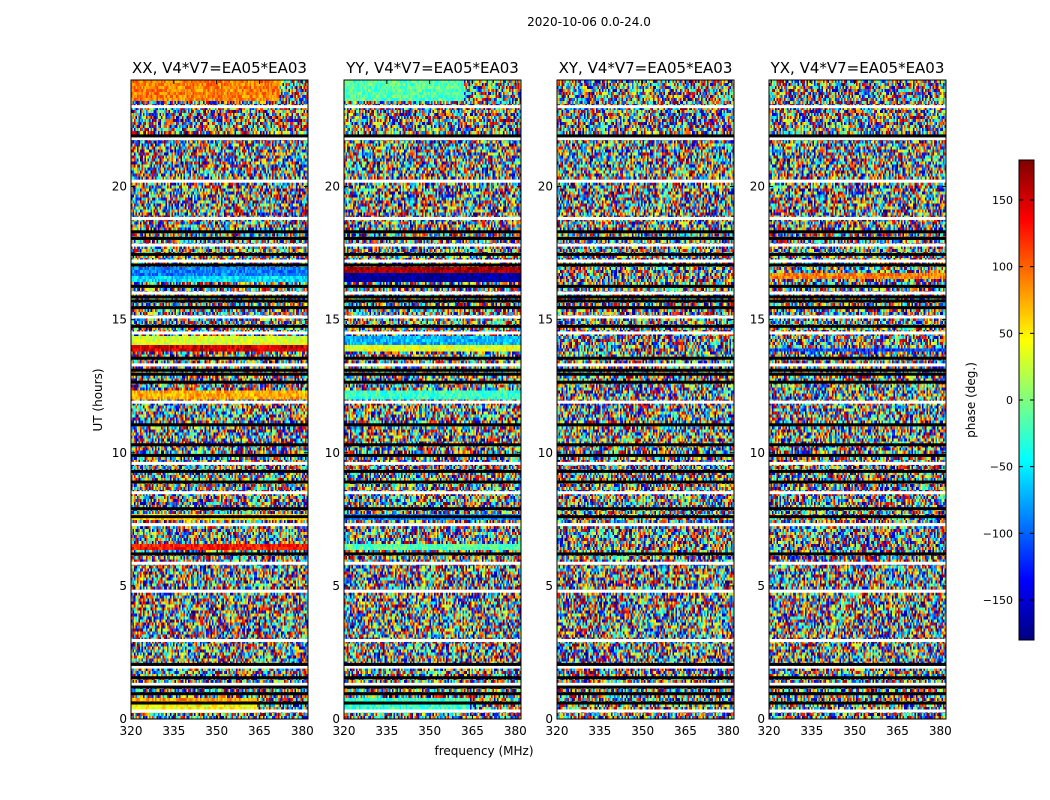 The image size is (1050, 800). Describe the element at coordinates (98, 399) in the screenshot. I see `y-axis-label: UT (hours)` at that location.